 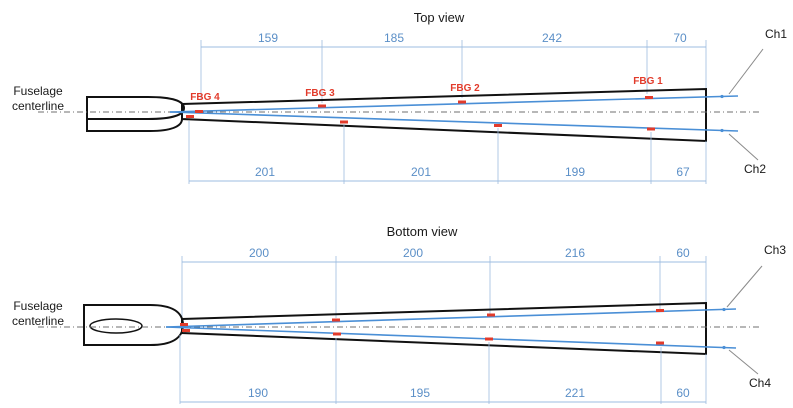 I want to click on bottom-fuselage-label-line2: centerline, so click(x=38, y=321).